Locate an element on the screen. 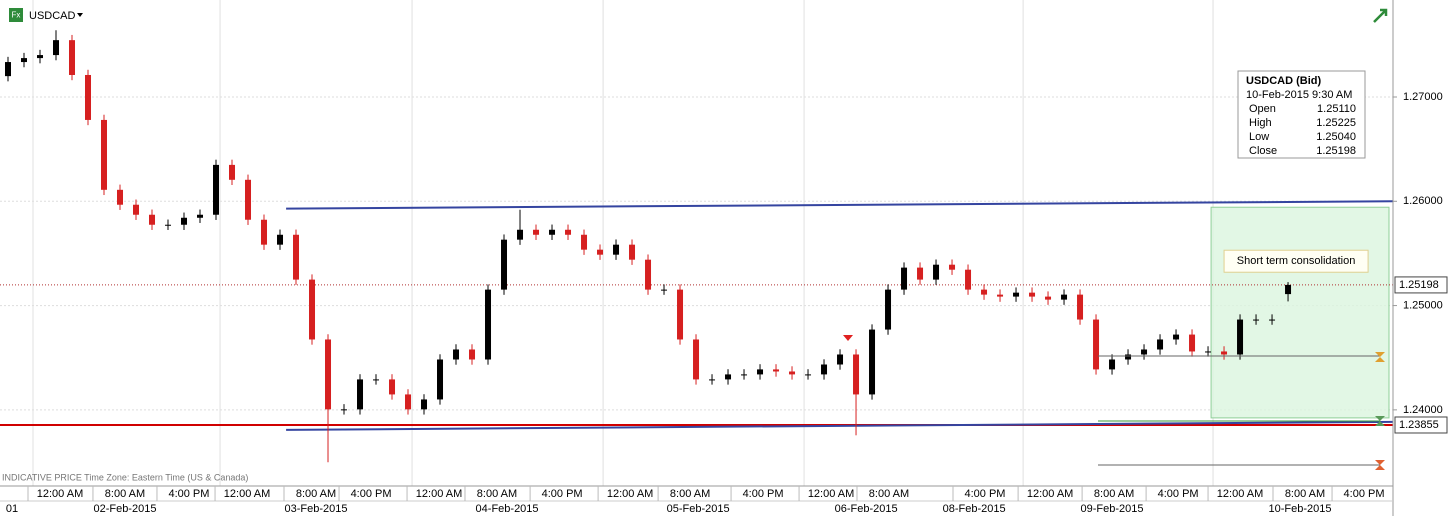  fx-icon-text: Fx is located at coordinates (16, 15).